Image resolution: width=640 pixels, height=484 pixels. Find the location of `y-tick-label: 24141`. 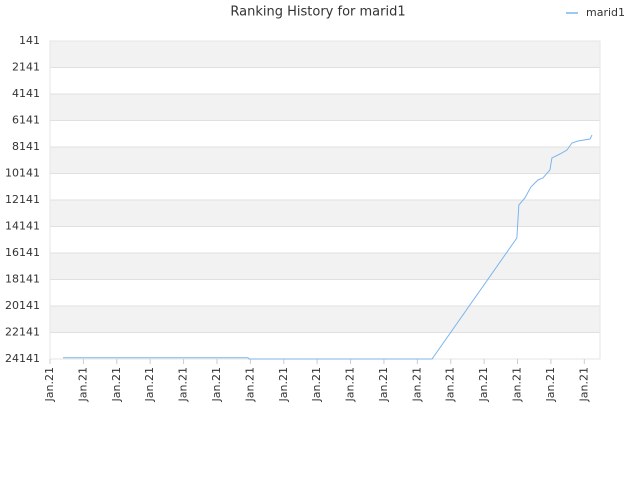

y-tick-label: 24141 is located at coordinates (22, 358).